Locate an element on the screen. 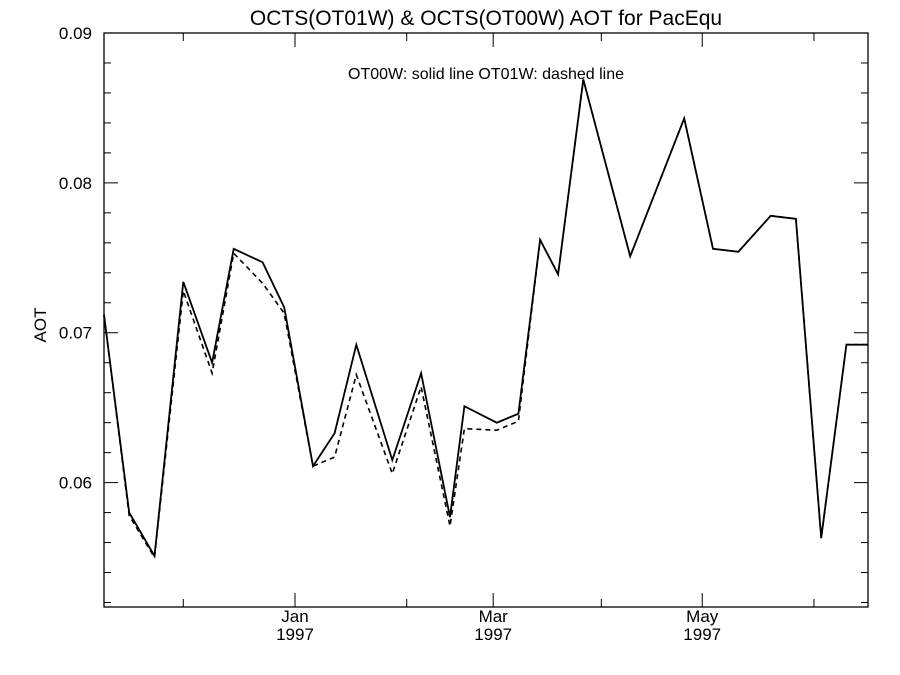 This screenshot has width=900, height=675. x-tick-label-month: Jan is located at coordinates (294, 616).